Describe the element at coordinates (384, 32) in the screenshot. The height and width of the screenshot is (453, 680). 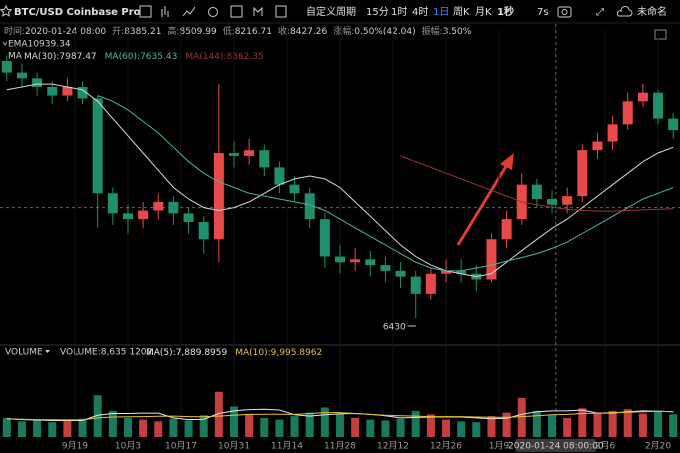
I see `info-value: 0.50%(42.04)` at that location.